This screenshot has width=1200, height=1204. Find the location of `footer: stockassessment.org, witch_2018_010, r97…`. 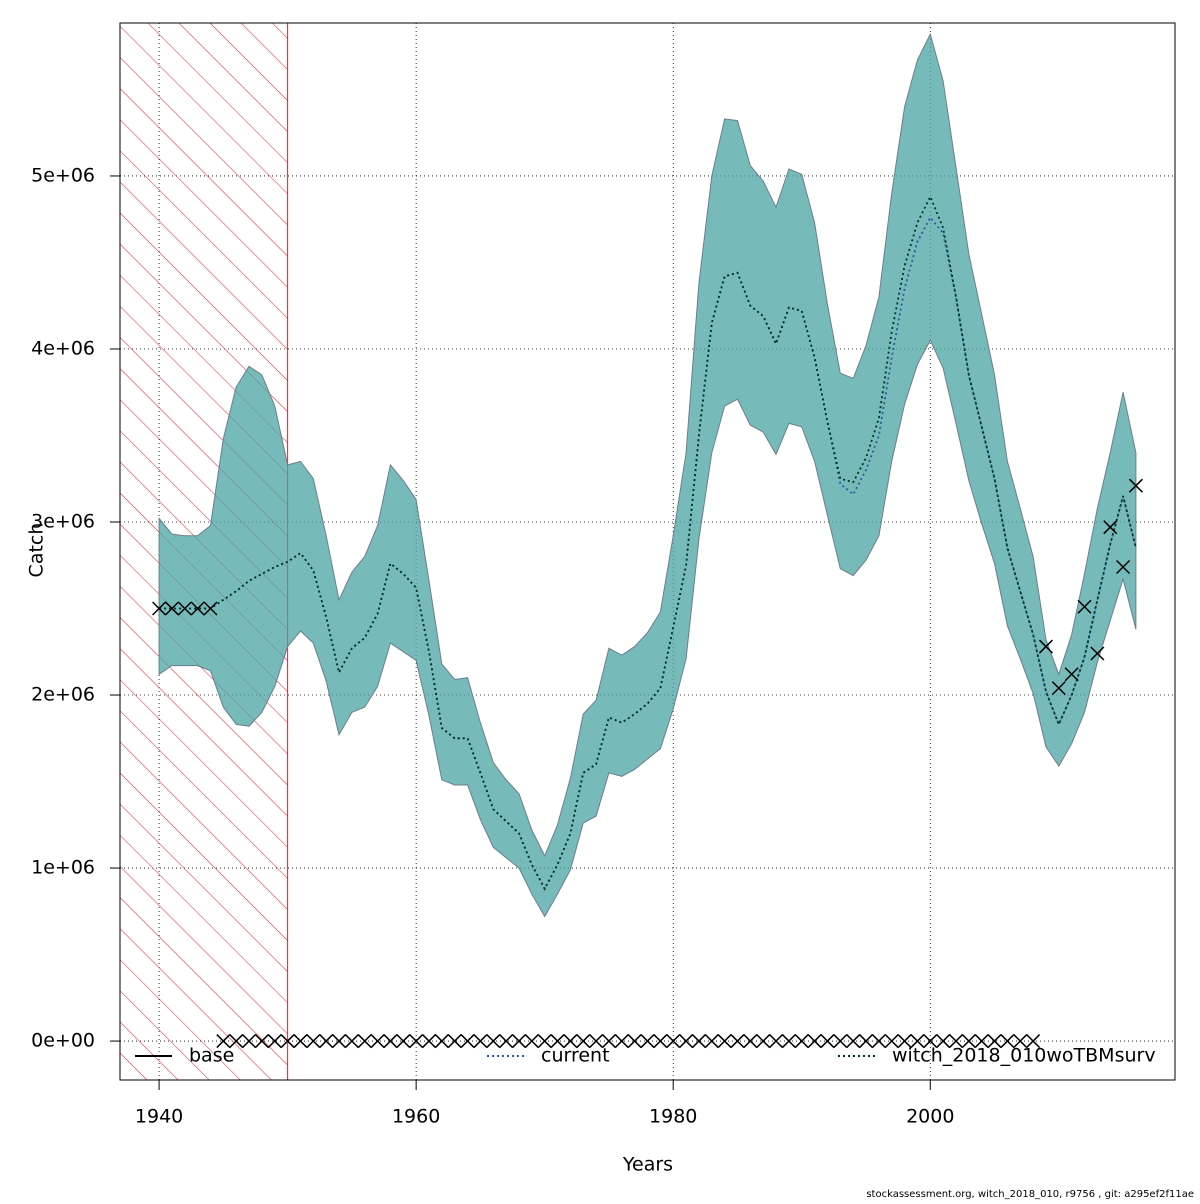

footer: stockassessment.org, witch_2018_010, r97… is located at coordinates (1030, 1194).